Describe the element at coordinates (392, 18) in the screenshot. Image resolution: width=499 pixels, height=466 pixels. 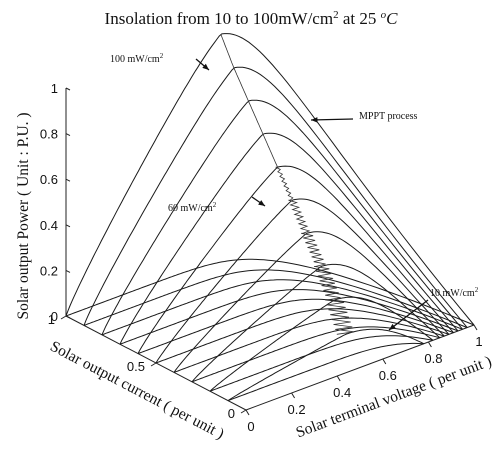
I see `chart-title-temp-unit: C` at that location.